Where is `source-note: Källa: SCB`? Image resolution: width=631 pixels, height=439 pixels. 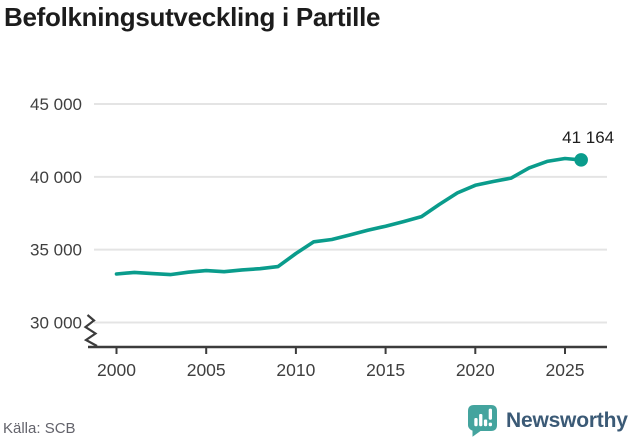
source-note: Källa: SCB is located at coordinates (39, 428).